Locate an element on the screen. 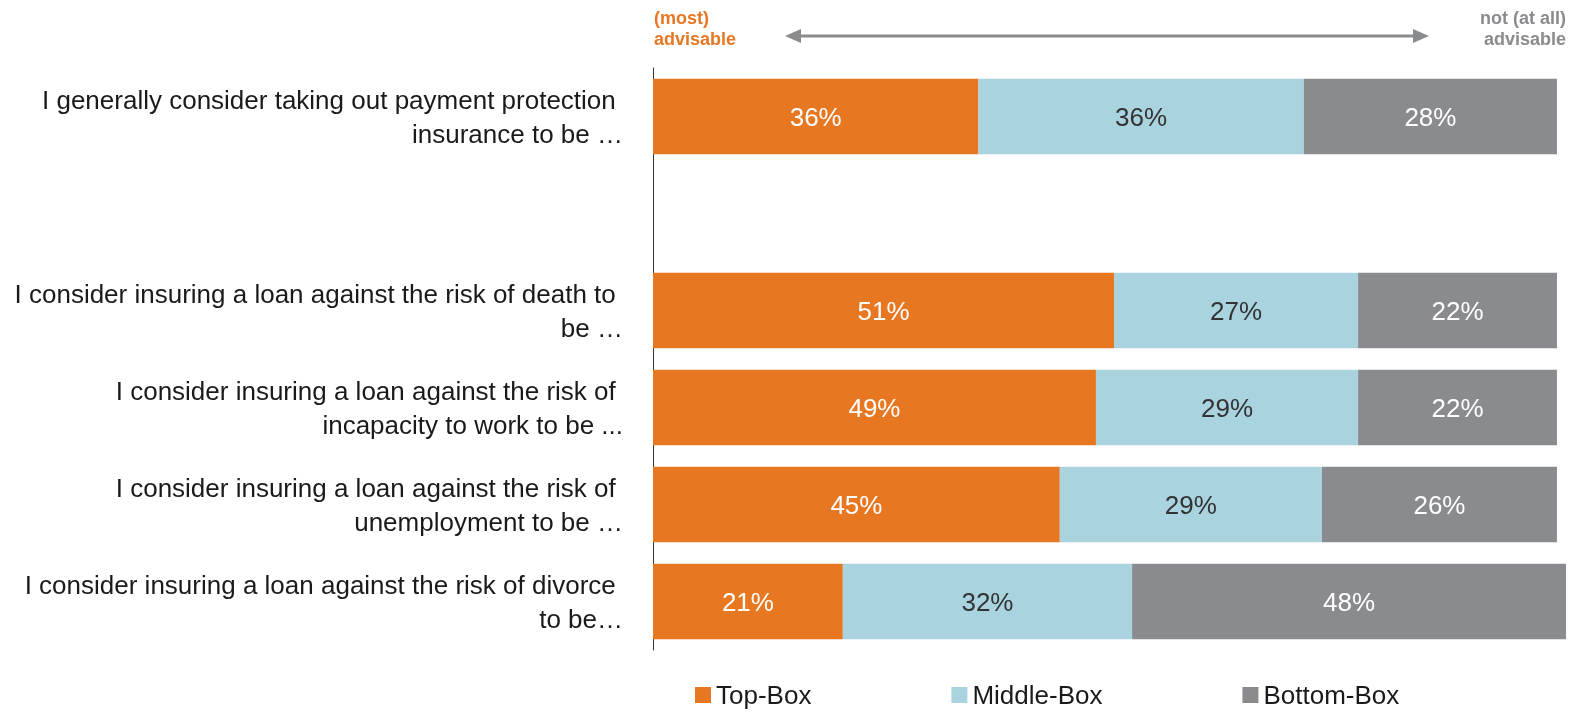 The width and height of the screenshot is (1594, 721). data-label: 45% is located at coordinates (856, 504).